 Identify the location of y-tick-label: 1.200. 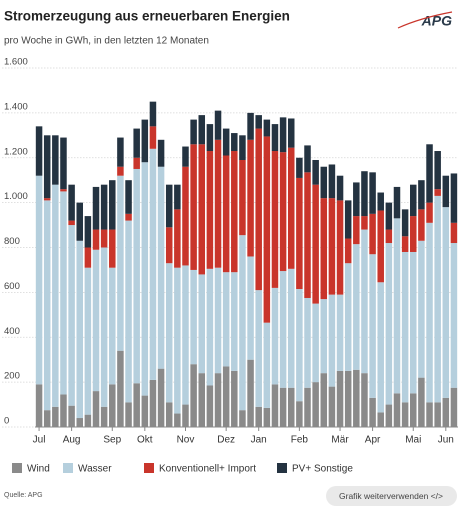
(16, 151).